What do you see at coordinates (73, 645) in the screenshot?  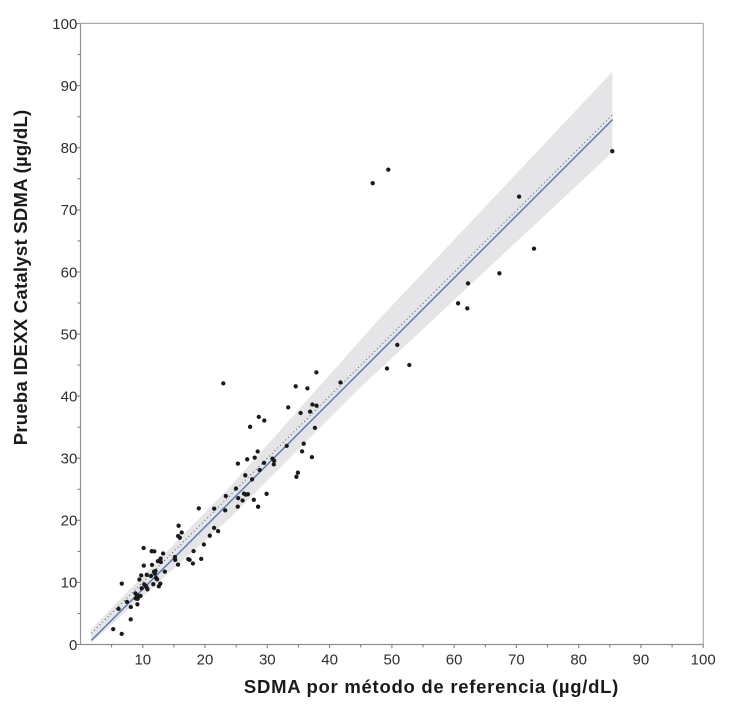 I see `svg-text: 0` at bounding box center [73, 645].